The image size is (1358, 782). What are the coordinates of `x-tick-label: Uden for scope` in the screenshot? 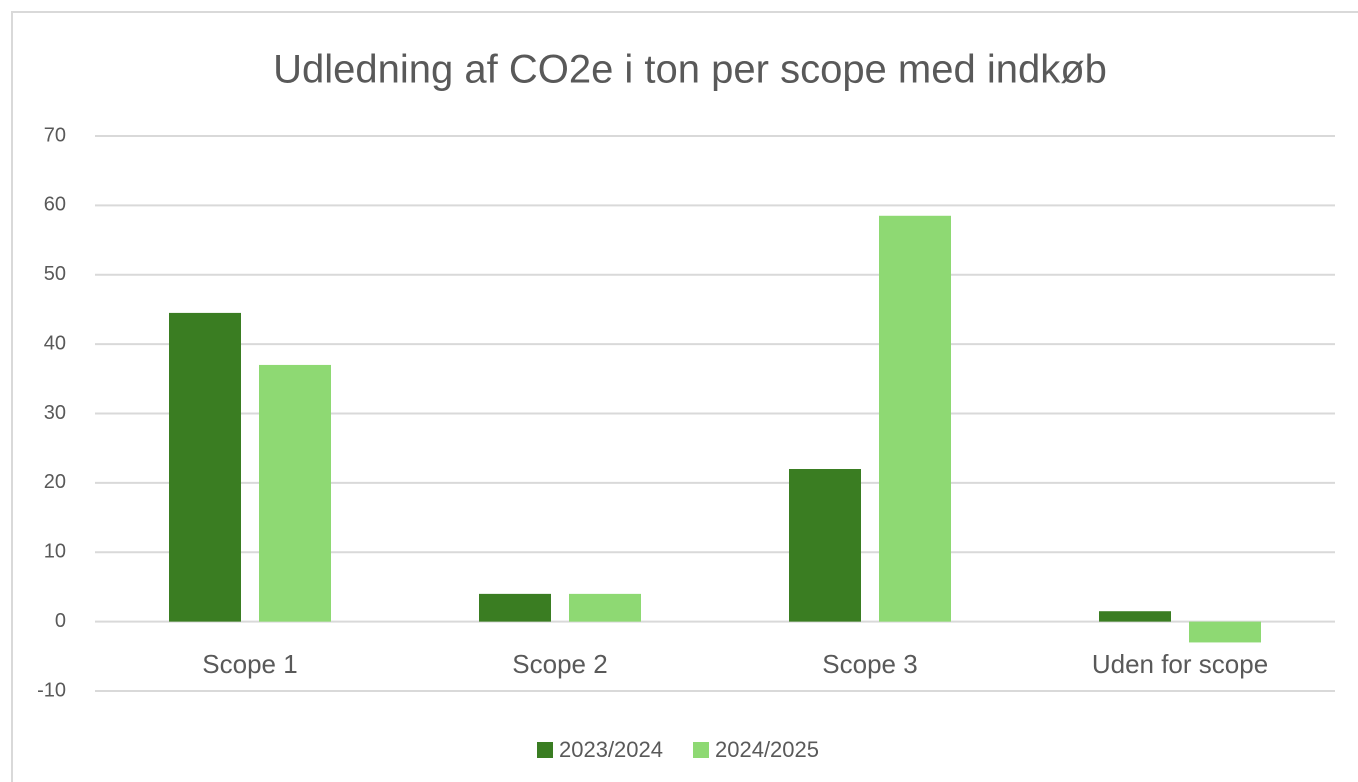 It's located at (1180, 664).